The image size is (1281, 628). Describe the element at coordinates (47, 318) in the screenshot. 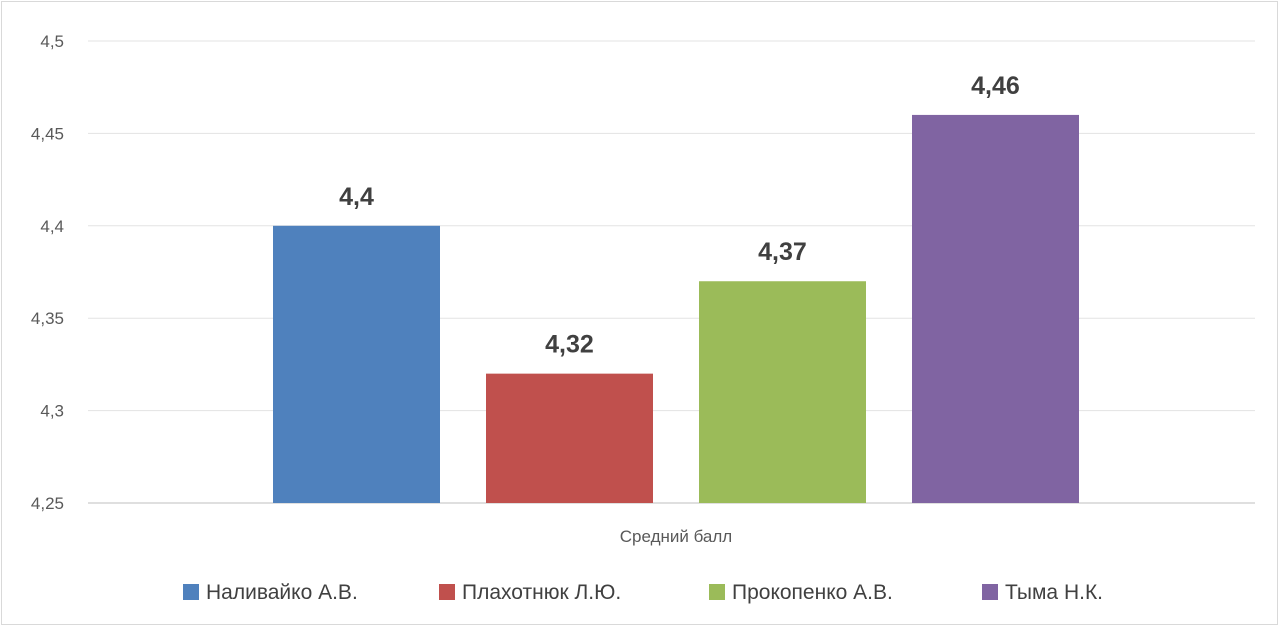

I see `y-tick-label: 4,35` at that location.